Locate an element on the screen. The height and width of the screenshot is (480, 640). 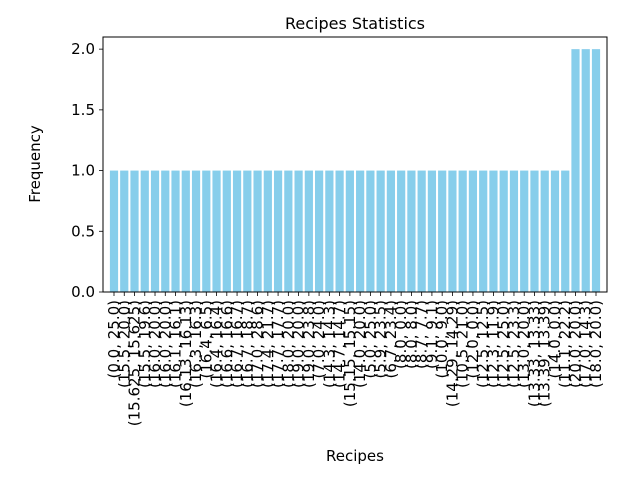
y-axis: 0.0 0.5 1.0 1.5 2.0 is located at coordinates (87, 170).